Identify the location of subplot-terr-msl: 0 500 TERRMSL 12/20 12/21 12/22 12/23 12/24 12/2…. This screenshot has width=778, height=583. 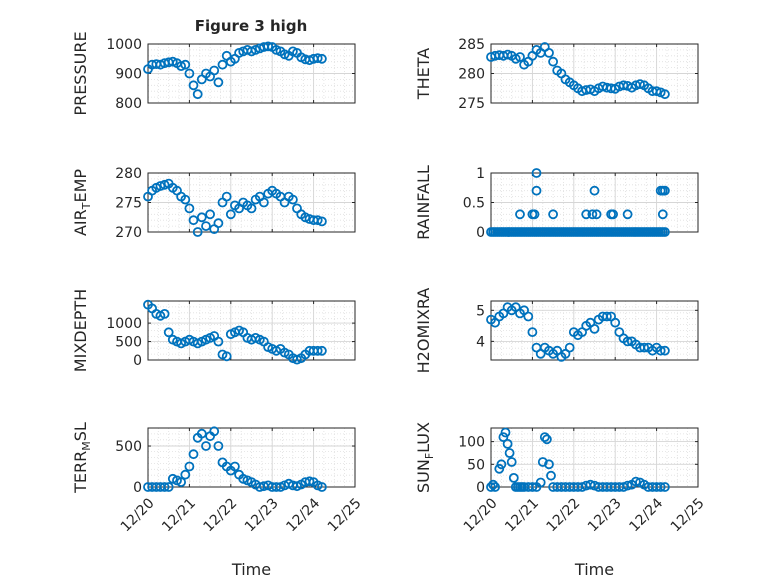
(218, 500).